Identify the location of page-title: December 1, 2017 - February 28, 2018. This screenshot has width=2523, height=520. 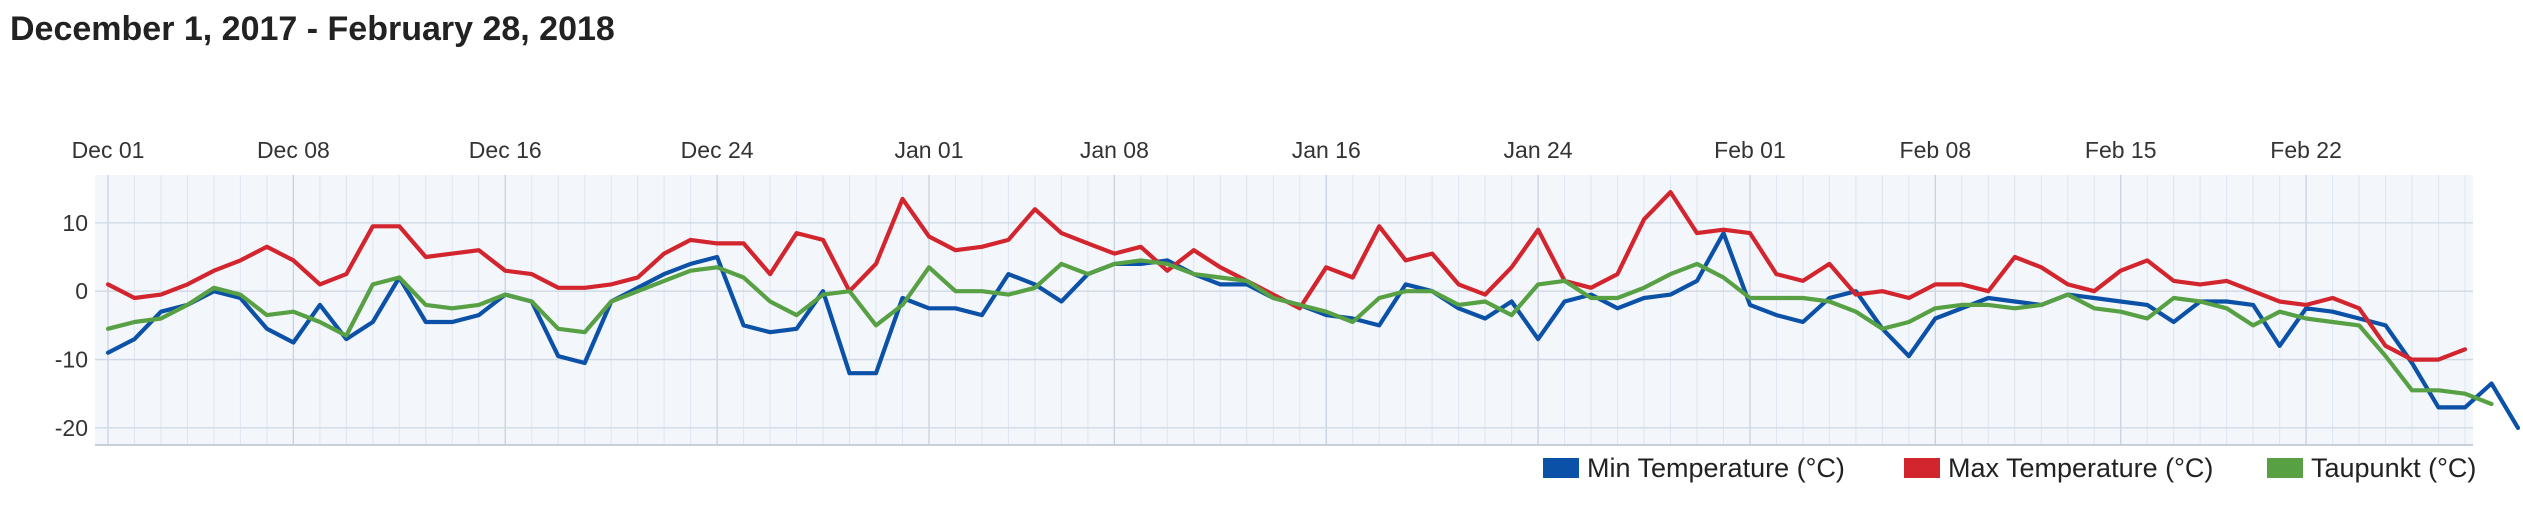
(312, 29).